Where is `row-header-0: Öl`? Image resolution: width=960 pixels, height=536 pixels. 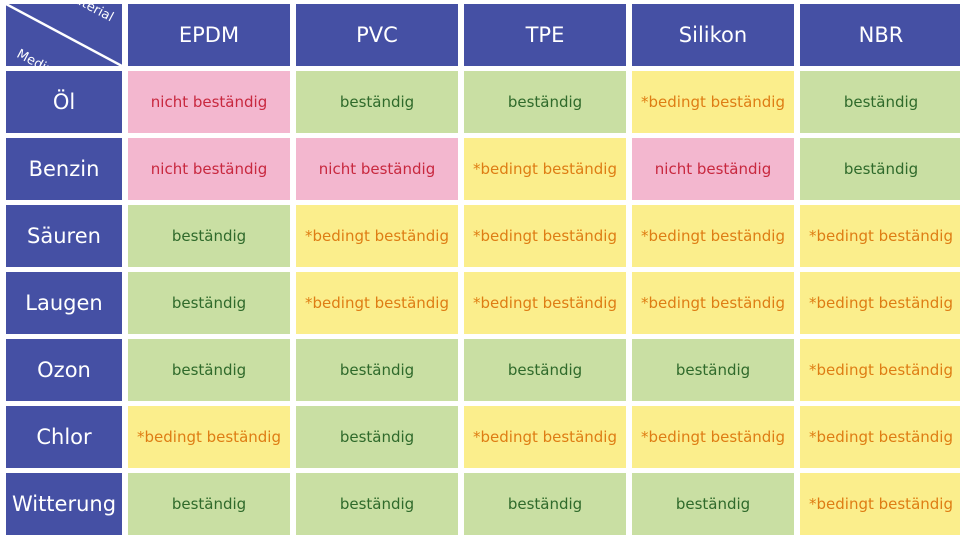 row-header-0: Öl is located at coordinates (64, 102).